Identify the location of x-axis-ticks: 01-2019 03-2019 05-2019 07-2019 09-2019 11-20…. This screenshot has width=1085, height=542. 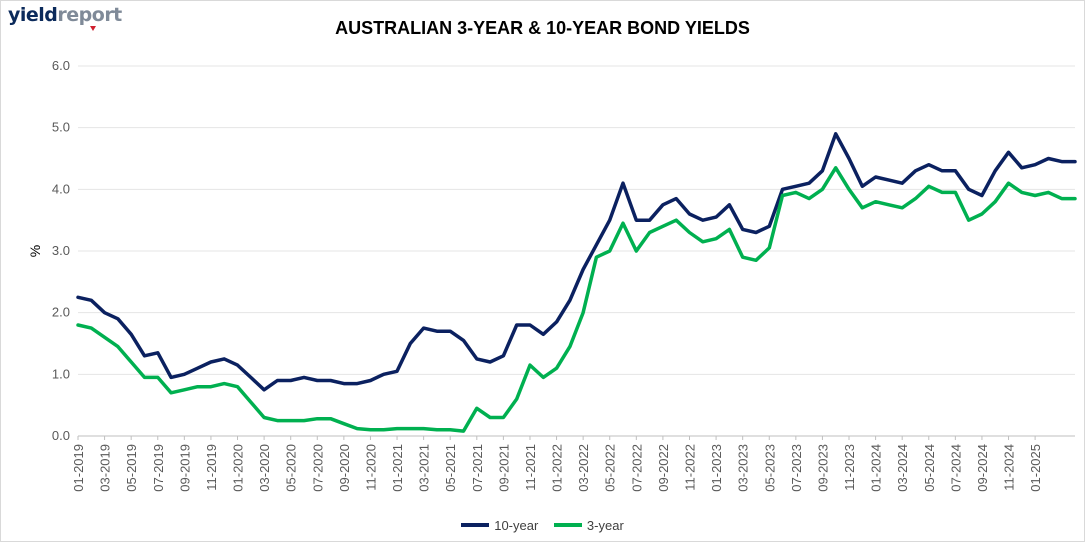
(557, 464).